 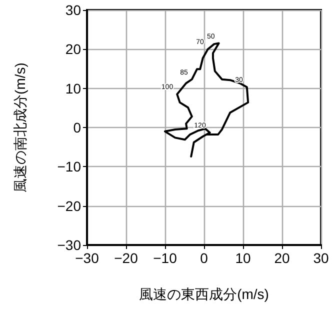 I want to click on x-tick-label: 30, so click(x=321, y=258).